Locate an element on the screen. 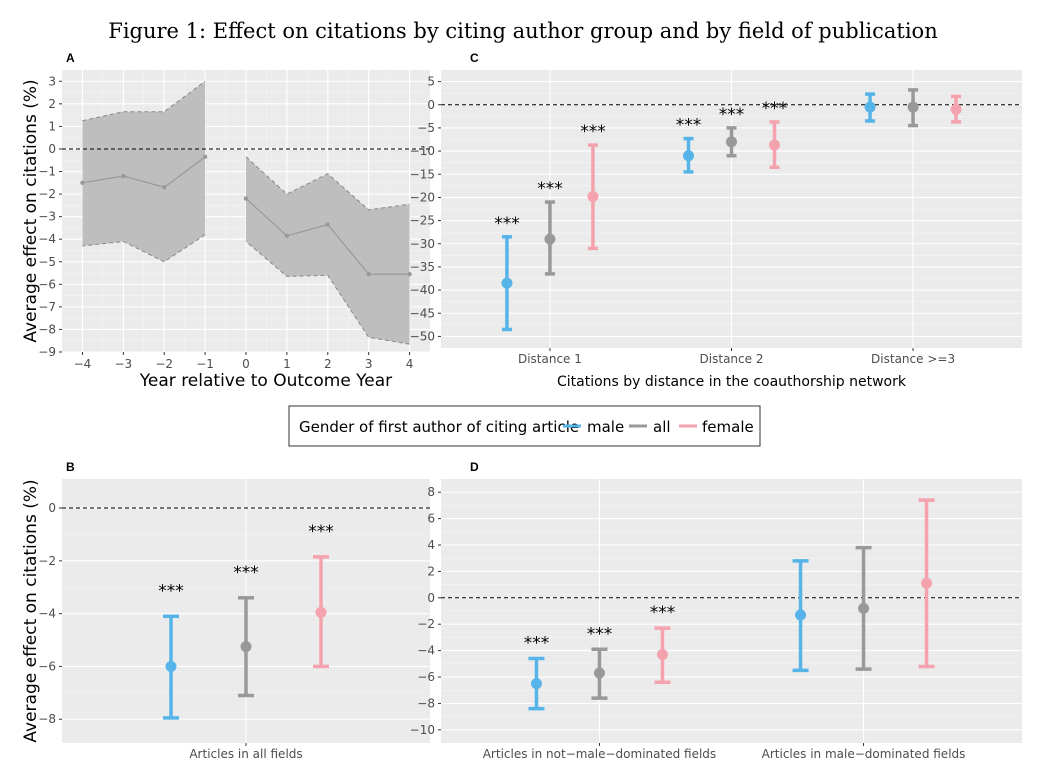  y-tick-label: −3 is located at coordinates (47, 217).